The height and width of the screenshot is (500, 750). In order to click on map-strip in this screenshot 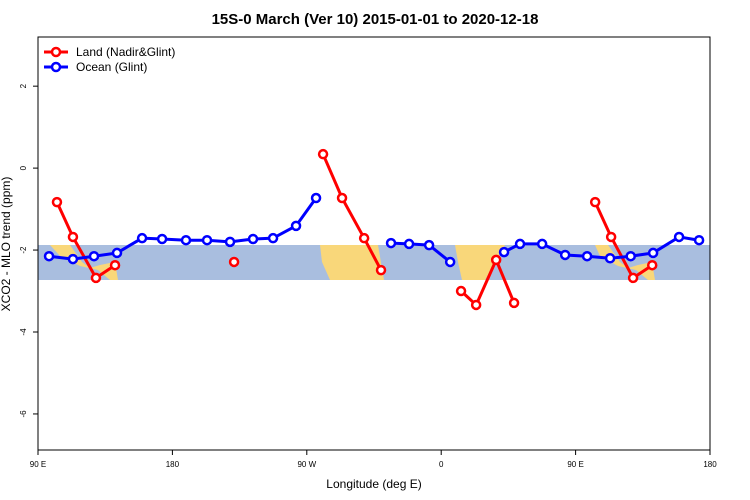, I will do `click(374, 262)`.